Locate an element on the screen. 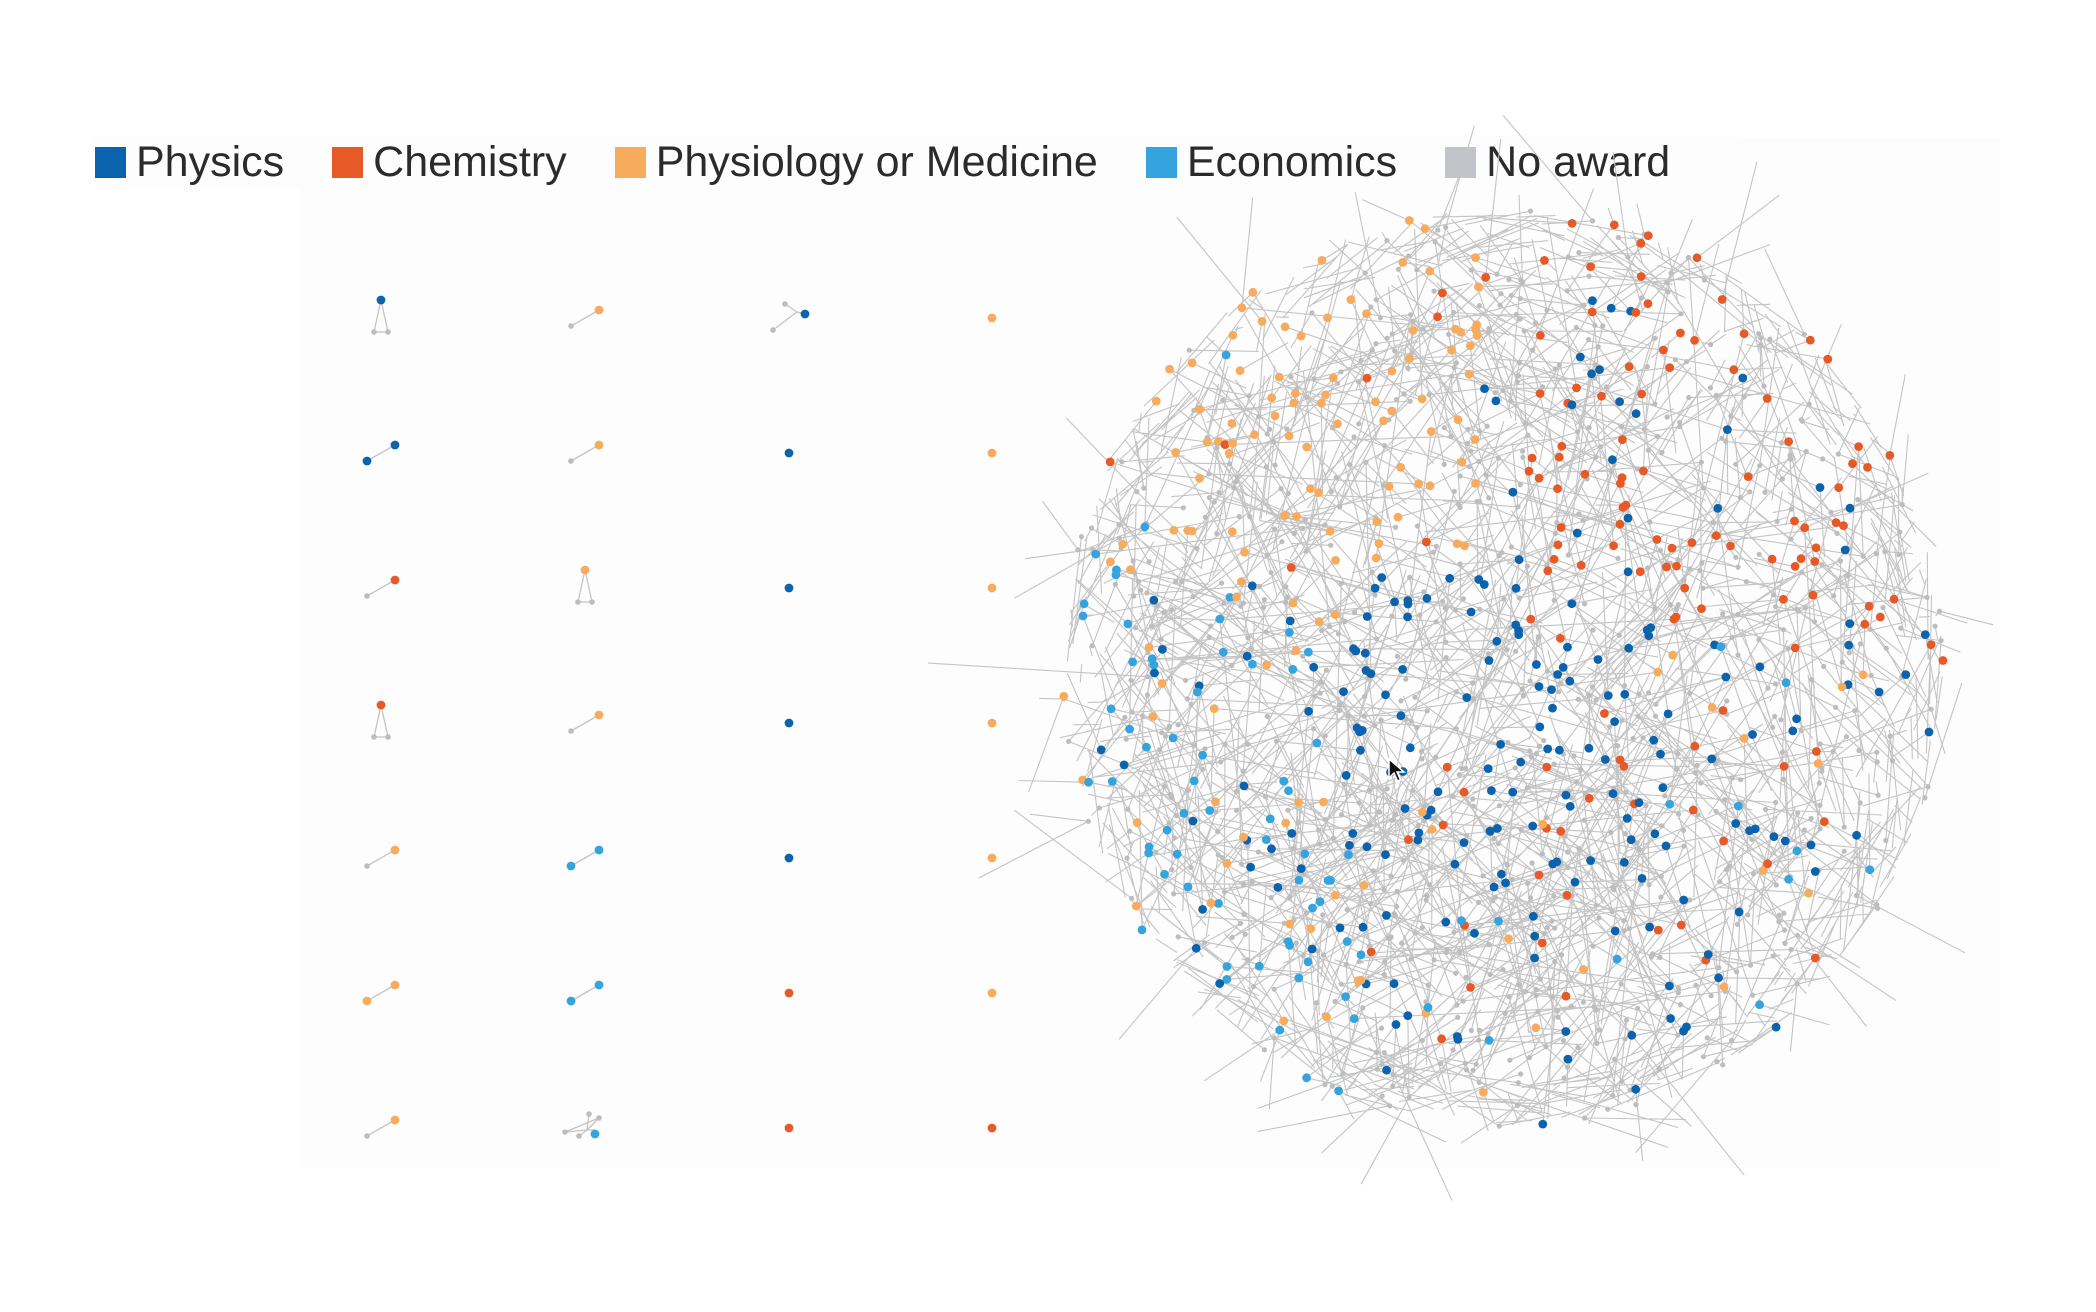 The height and width of the screenshot is (1312, 2096). component-edge is located at coordinates (381, 588).